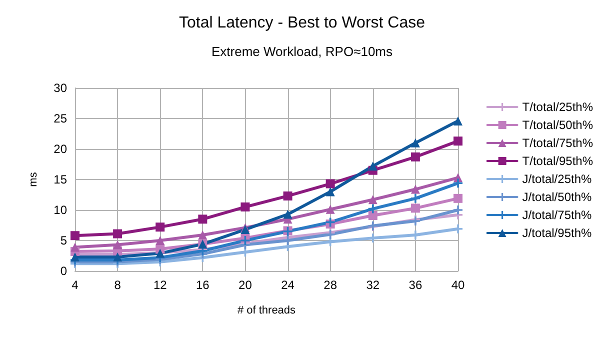  What do you see at coordinates (558, 161) in the screenshot?
I see `legend-label: T/total/95th%` at bounding box center [558, 161].